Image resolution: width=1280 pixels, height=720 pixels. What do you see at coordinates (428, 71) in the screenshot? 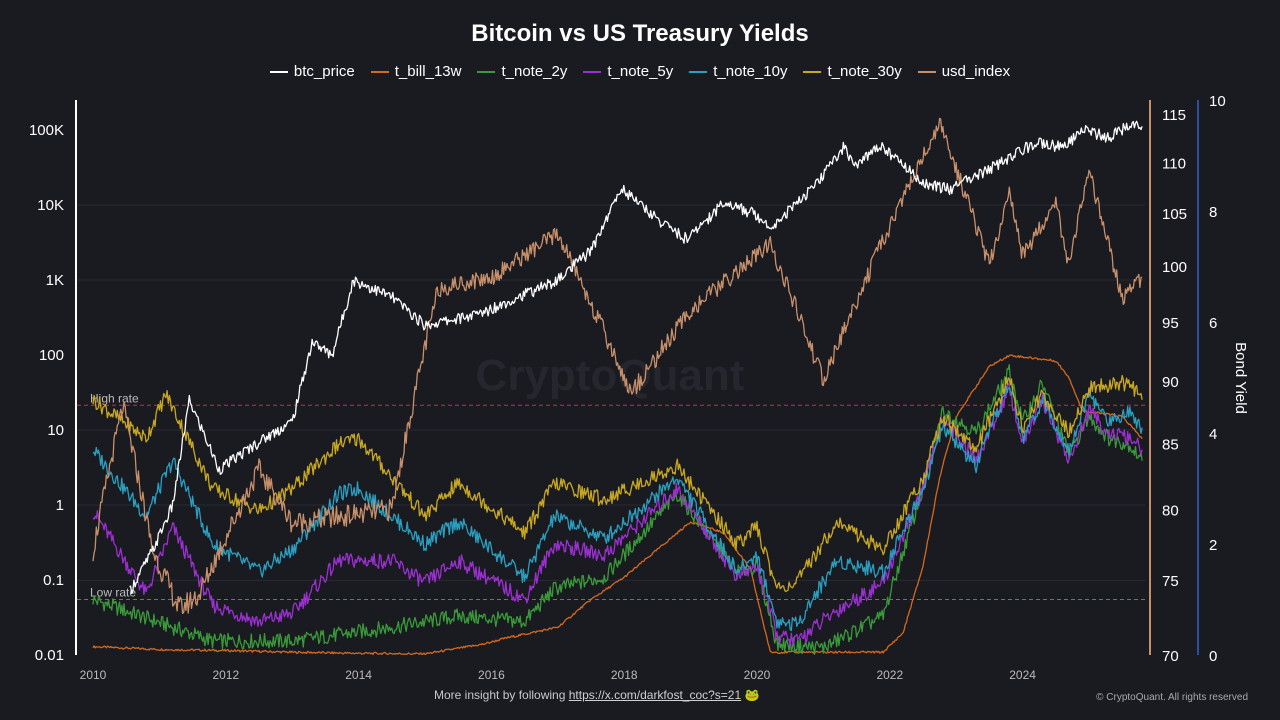
I see `legend-label: t_bill_13w` at bounding box center [428, 71].